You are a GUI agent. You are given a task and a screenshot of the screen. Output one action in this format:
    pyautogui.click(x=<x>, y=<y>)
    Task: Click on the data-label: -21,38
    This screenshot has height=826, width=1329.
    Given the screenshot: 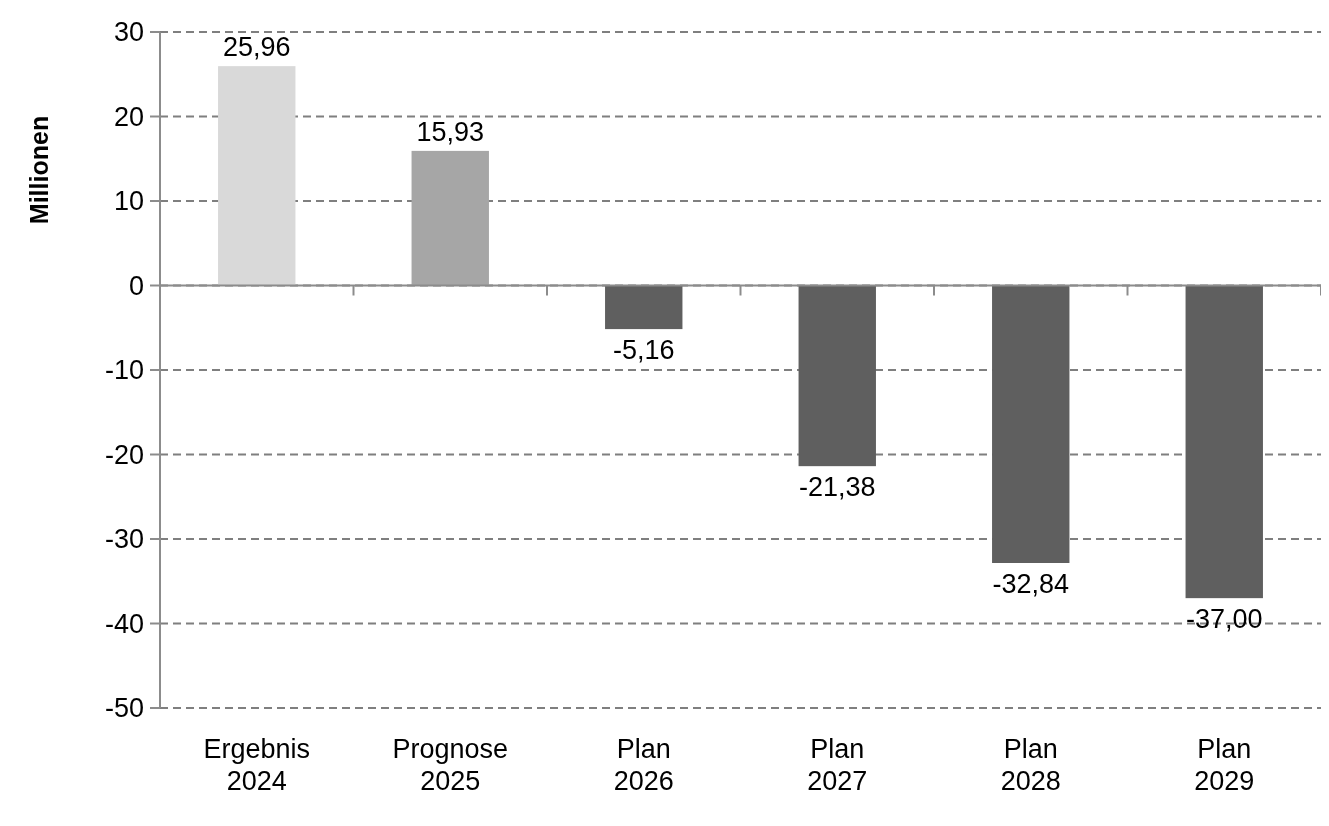 What is the action you would take?
    pyautogui.click(x=837, y=487)
    